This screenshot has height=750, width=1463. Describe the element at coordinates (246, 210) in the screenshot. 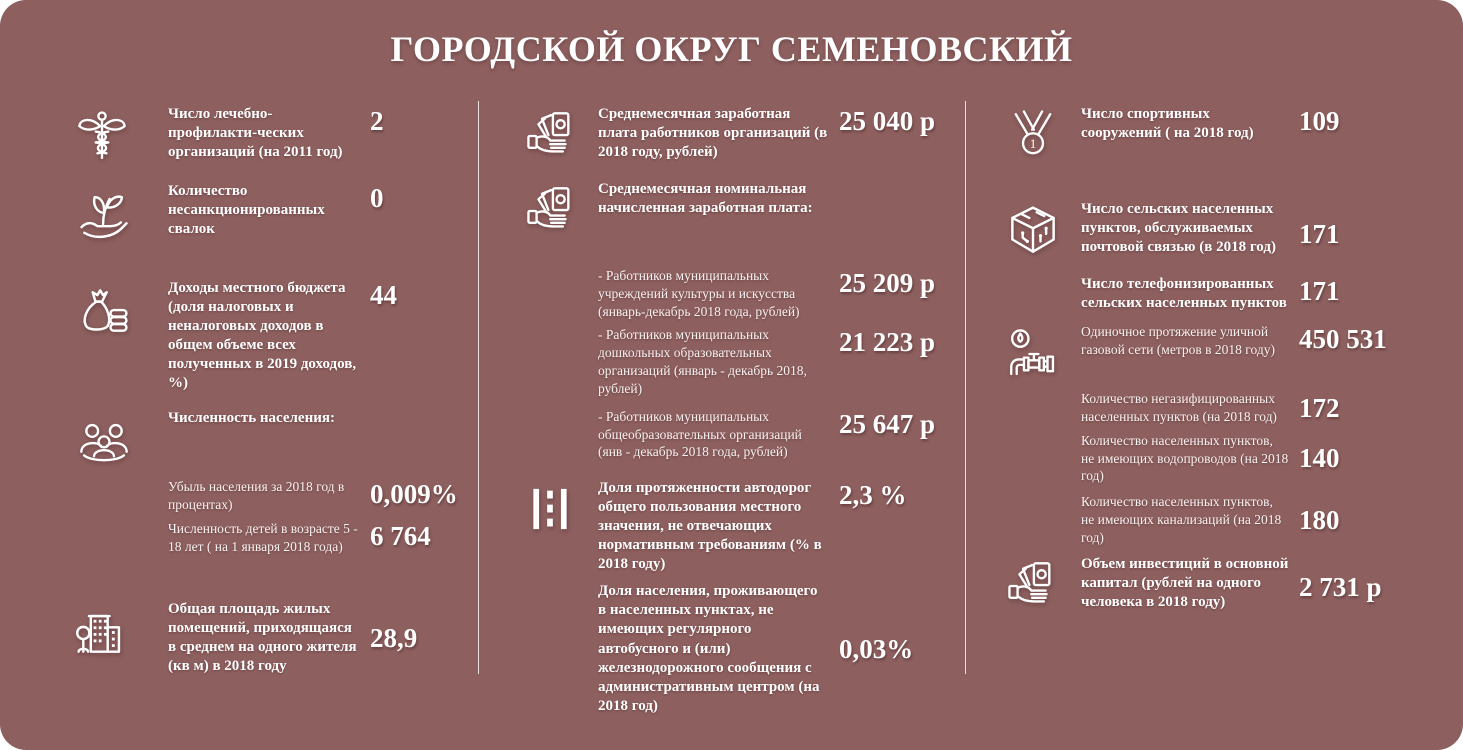

I see `stat-label: Количество несанкционированных свалок` at that location.